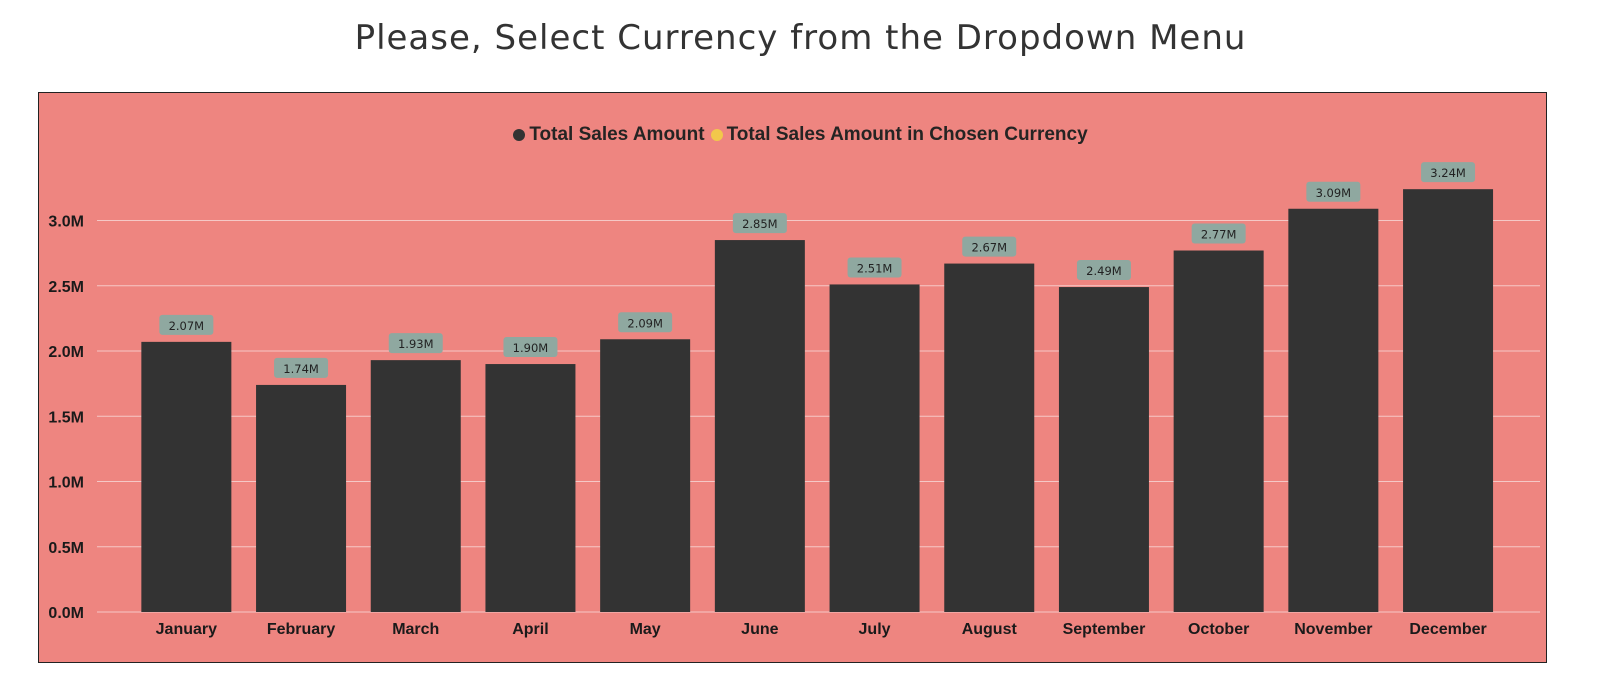 This screenshot has width=1601, height=699. What do you see at coordinates (1447, 629) in the screenshot?
I see `x-tick-label: December` at bounding box center [1447, 629].